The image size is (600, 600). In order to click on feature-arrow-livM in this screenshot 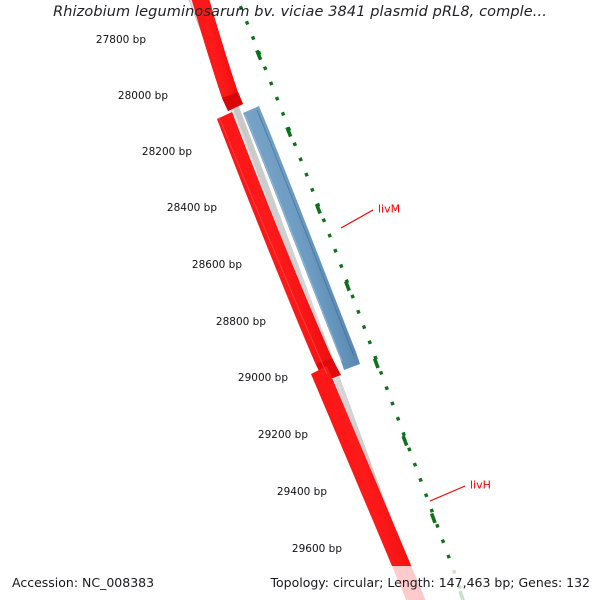, I will do `click(301, 238)`.